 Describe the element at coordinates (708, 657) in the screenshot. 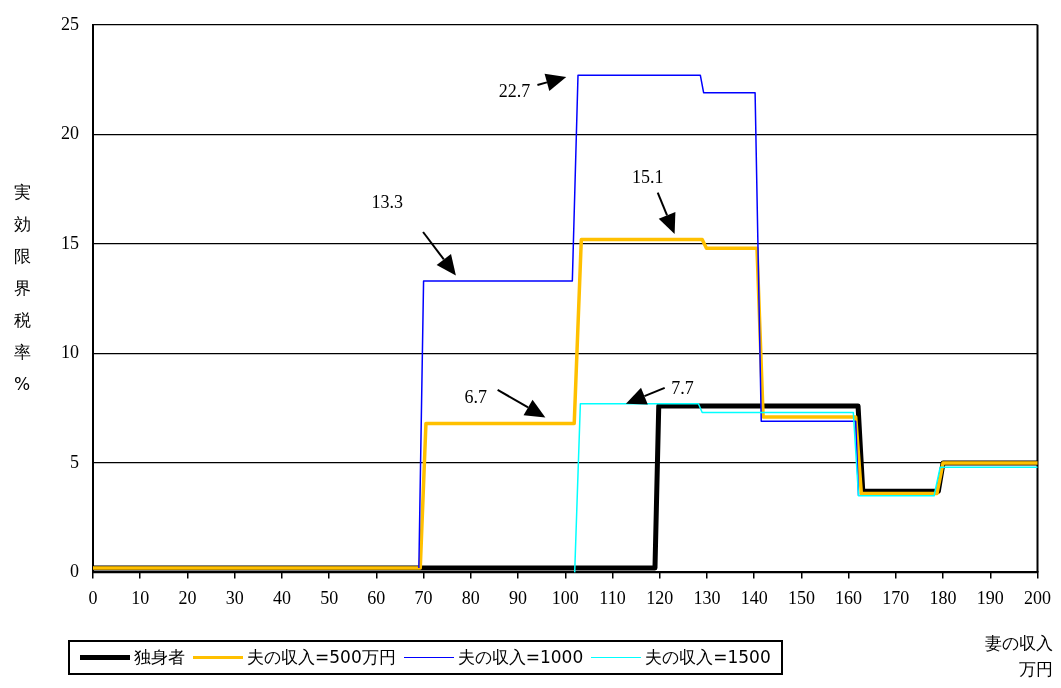

I see `legend-label: 夫の収入=1500` at that location.